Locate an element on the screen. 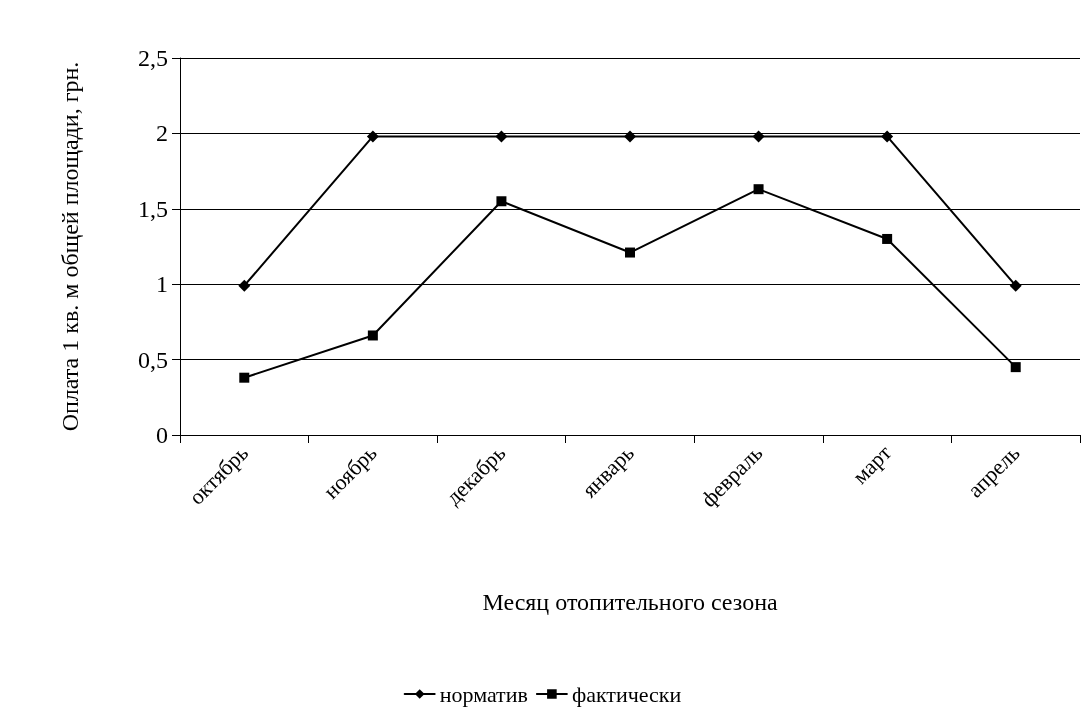 Image resolution: width=1085 pixels, height=720 pixels. y-tick-label: 1 is located at coordinates (162, 284).